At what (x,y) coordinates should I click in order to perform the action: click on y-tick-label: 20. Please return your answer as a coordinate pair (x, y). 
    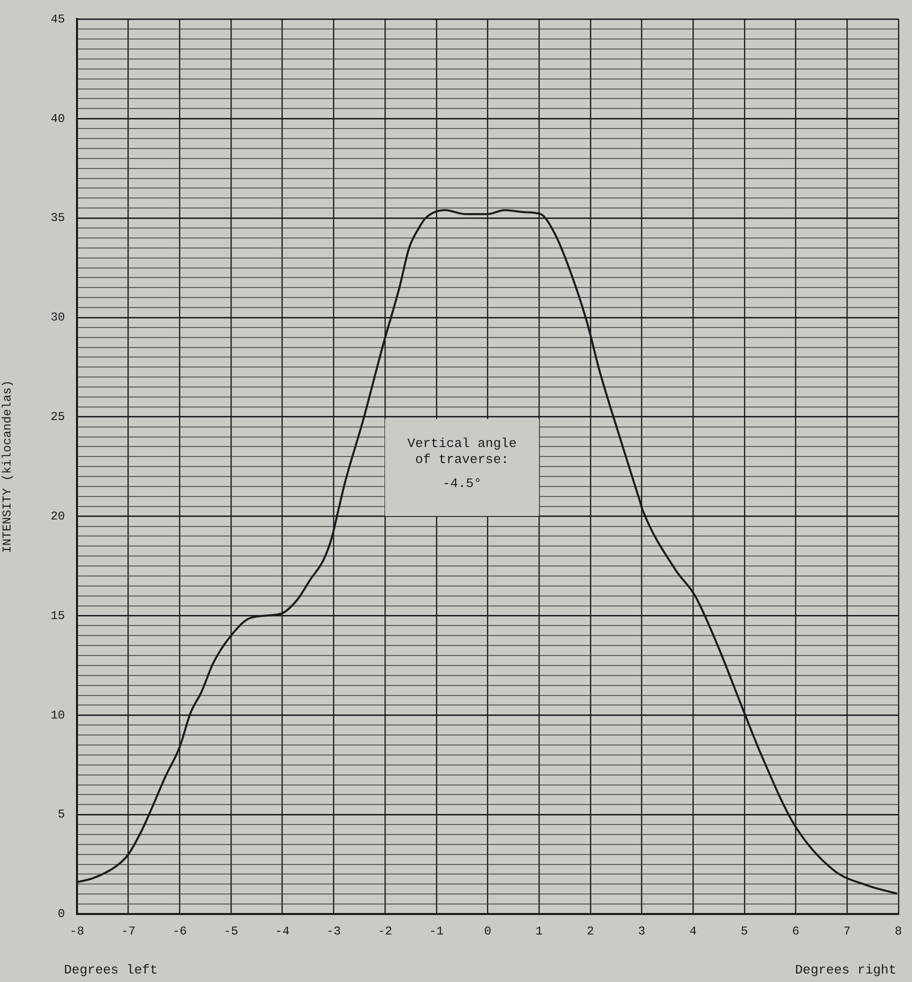
    Looking at the image, I should click on (57, 516).